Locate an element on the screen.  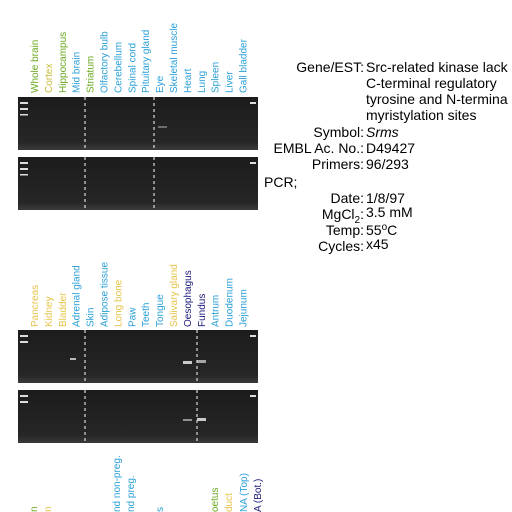
lane-label: Gall bladder is located at coordinates (244, 65).